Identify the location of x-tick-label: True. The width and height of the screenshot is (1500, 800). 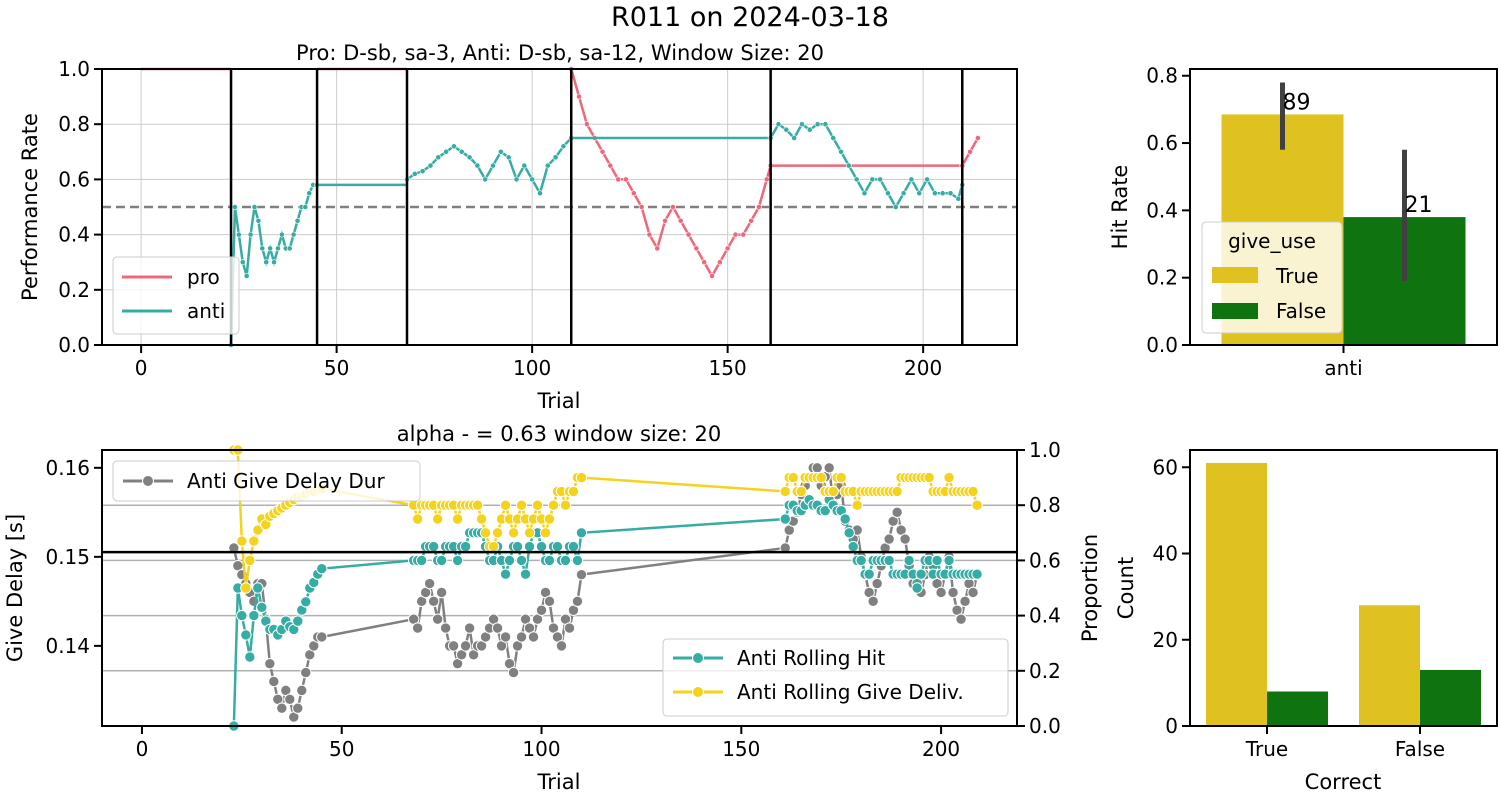
(1266, 749).